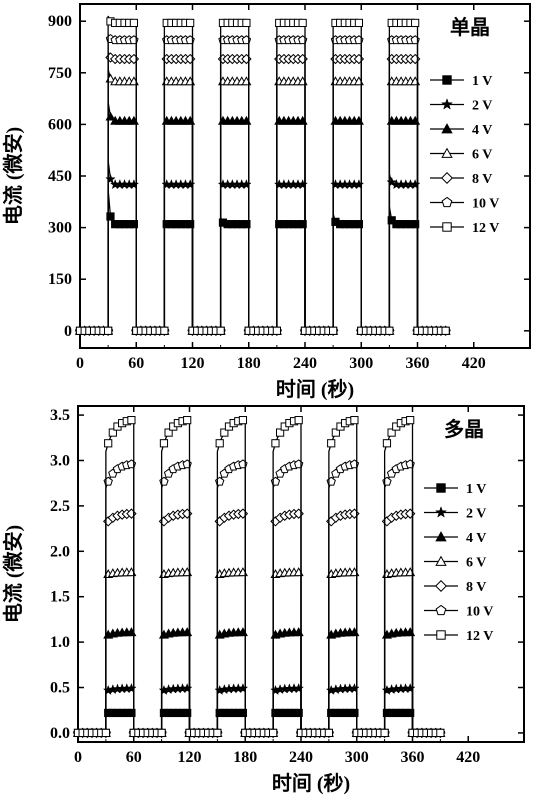  Describe the element at coordinates (361, 363) in the screenshot. I see `x-tick-label: 300` at that location.